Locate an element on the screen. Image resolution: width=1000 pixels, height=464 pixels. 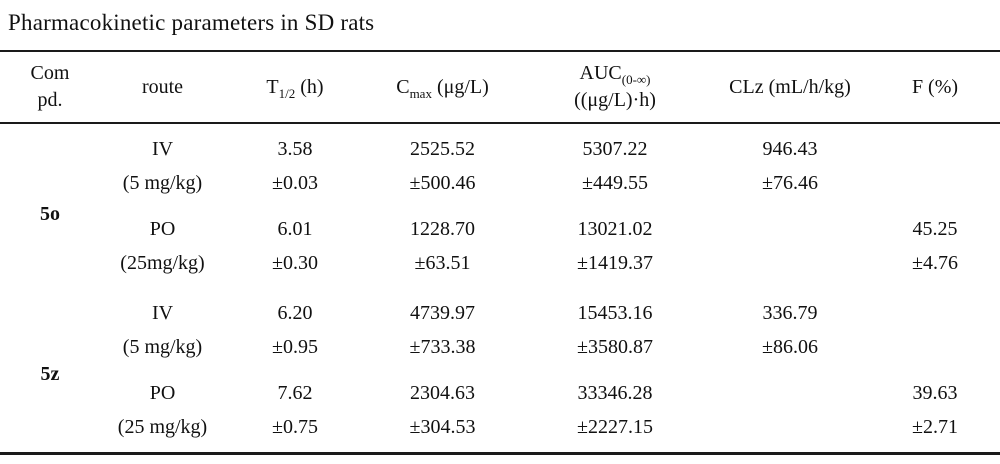
cell-route: (25mg/kg) is located at coordinates (162, 263).